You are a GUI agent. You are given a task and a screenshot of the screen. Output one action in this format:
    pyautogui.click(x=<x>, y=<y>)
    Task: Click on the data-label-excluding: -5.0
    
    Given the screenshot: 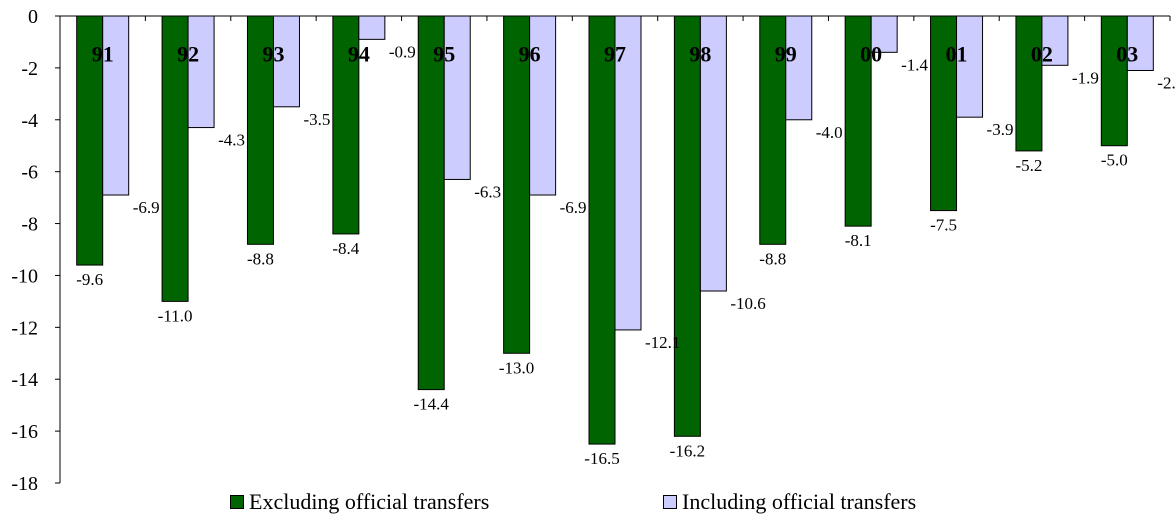 What is the action you would take?
    pyautogui.click(x=1114, y=160)
    